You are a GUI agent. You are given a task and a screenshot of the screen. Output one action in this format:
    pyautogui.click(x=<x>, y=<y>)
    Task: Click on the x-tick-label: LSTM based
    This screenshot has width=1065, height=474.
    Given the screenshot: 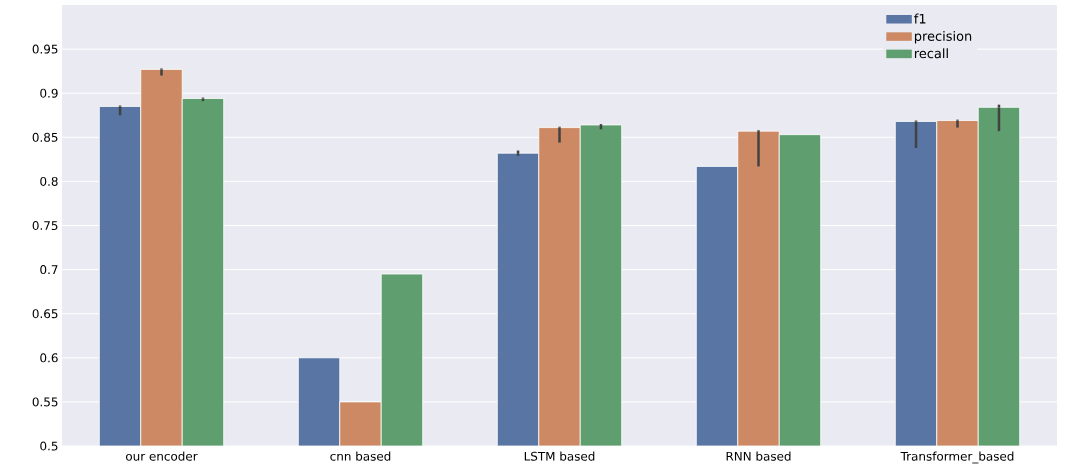 What is the action you would take?
    pyautogui.click(x=559, y=456)
    